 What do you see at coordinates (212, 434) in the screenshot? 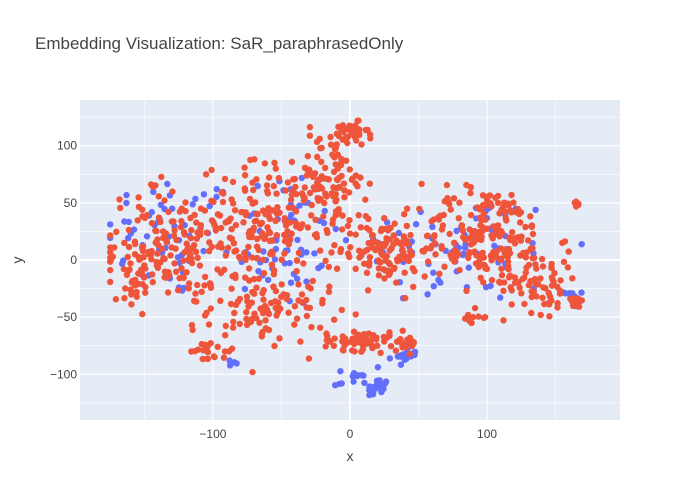
I see `x-tick-label: −100` at bounding box center [212, 434].